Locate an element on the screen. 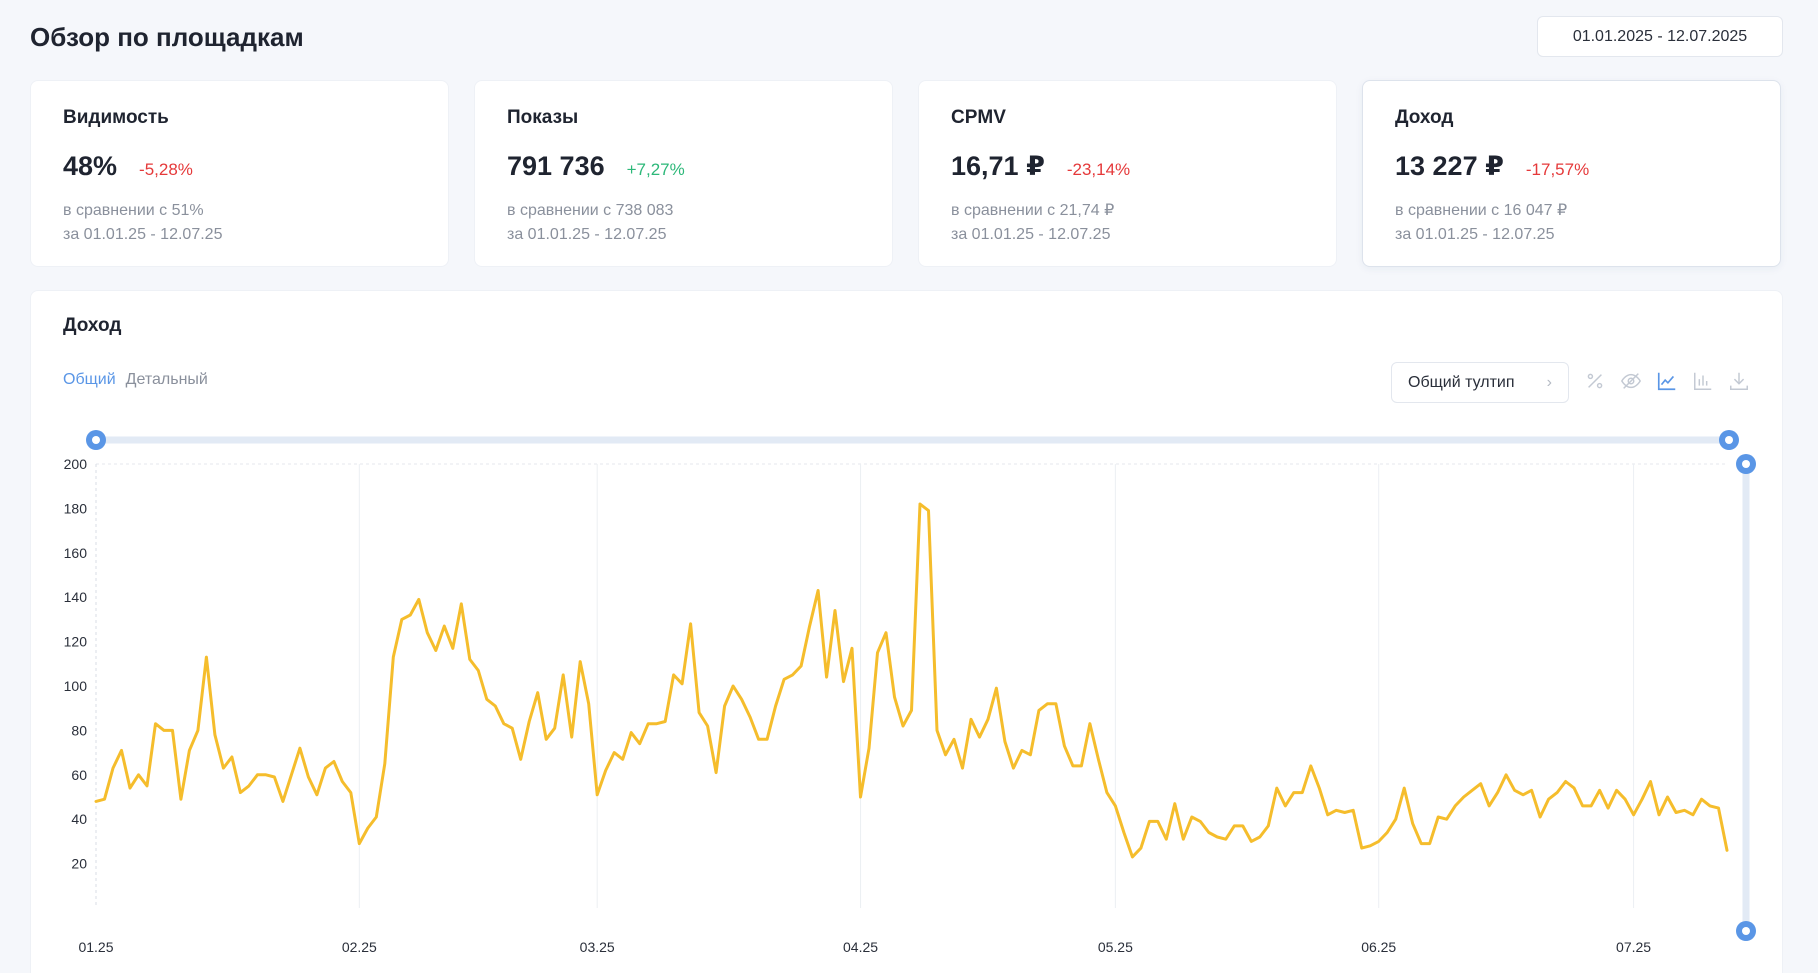  y-tick-label: 160 is located at coordinates (76, 553).